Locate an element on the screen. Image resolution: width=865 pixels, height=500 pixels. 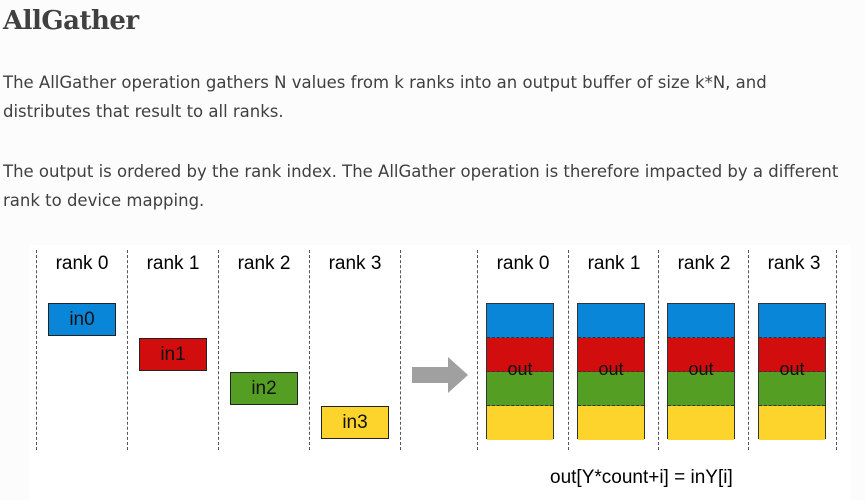
input-buffer-in2: in2 is located at coordinates (264, 388).